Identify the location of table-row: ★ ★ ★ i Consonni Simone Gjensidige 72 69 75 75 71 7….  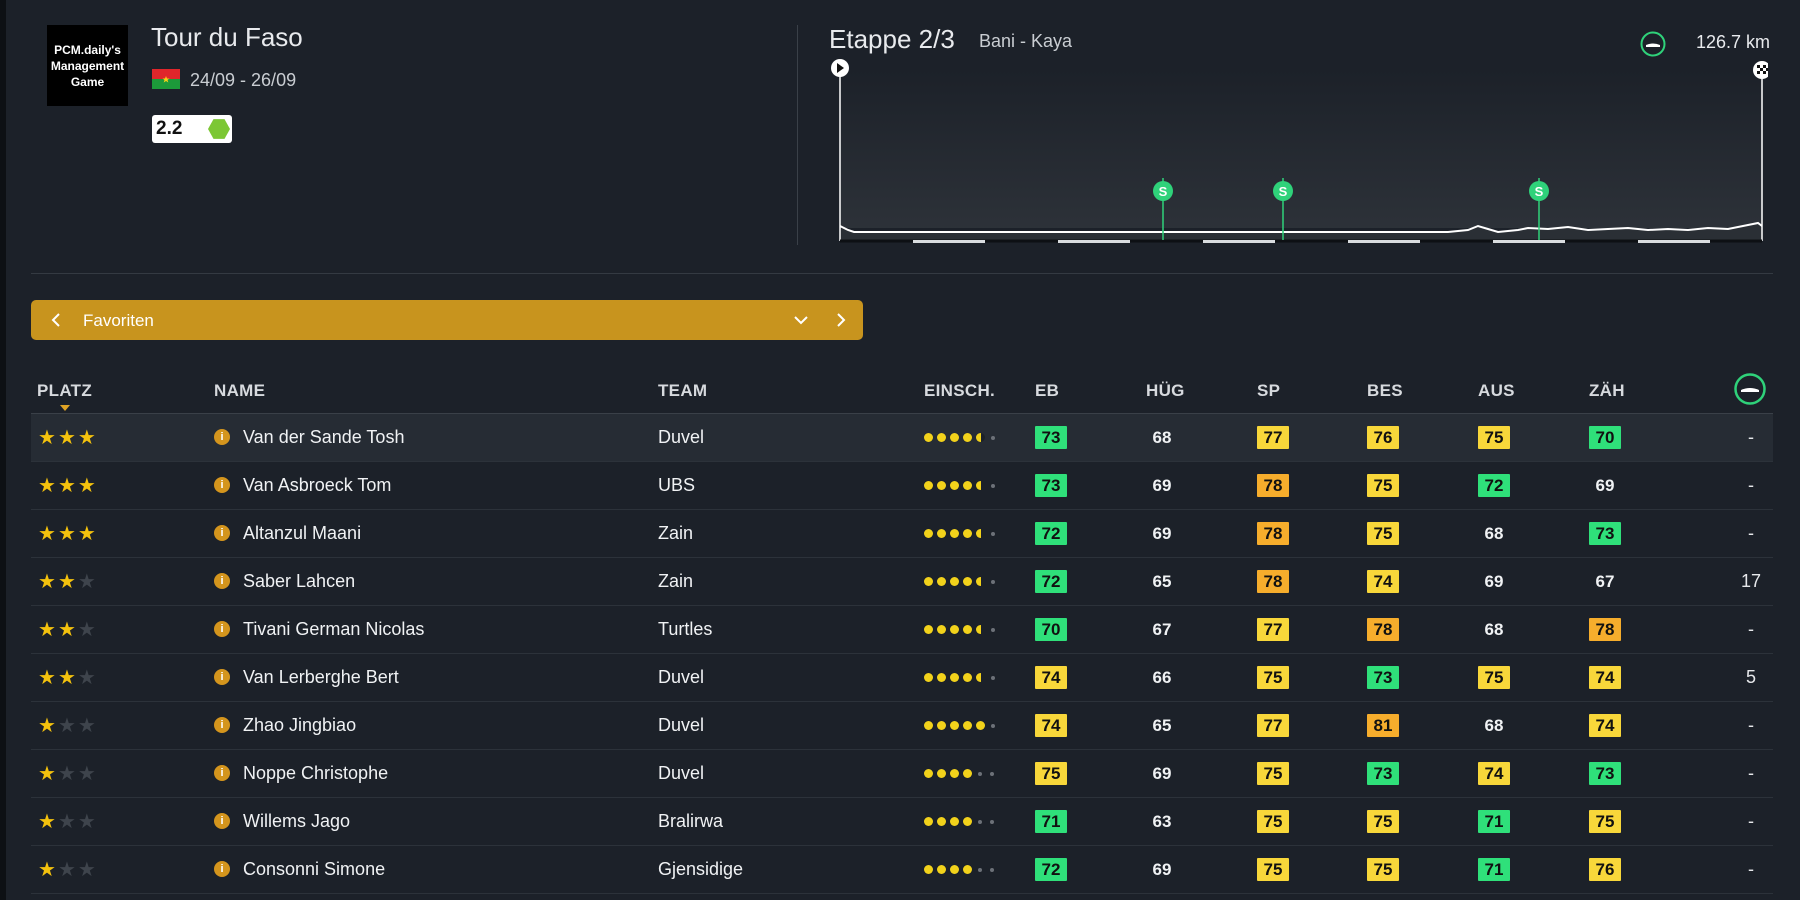
(902, 870).